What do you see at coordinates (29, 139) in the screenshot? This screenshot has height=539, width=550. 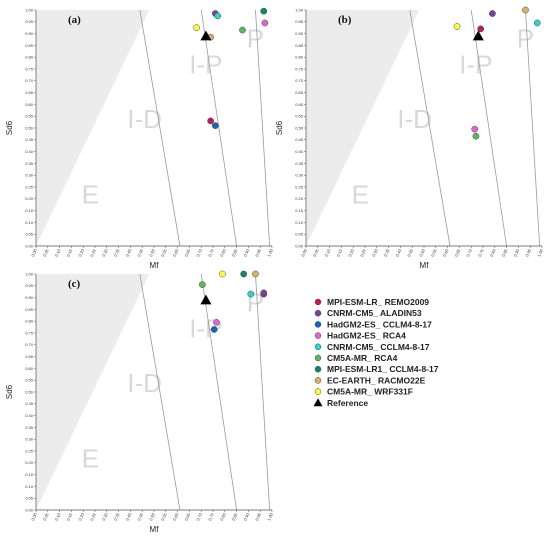 I see `y-tick-label: 0.45` at bounding box center [29, 139].